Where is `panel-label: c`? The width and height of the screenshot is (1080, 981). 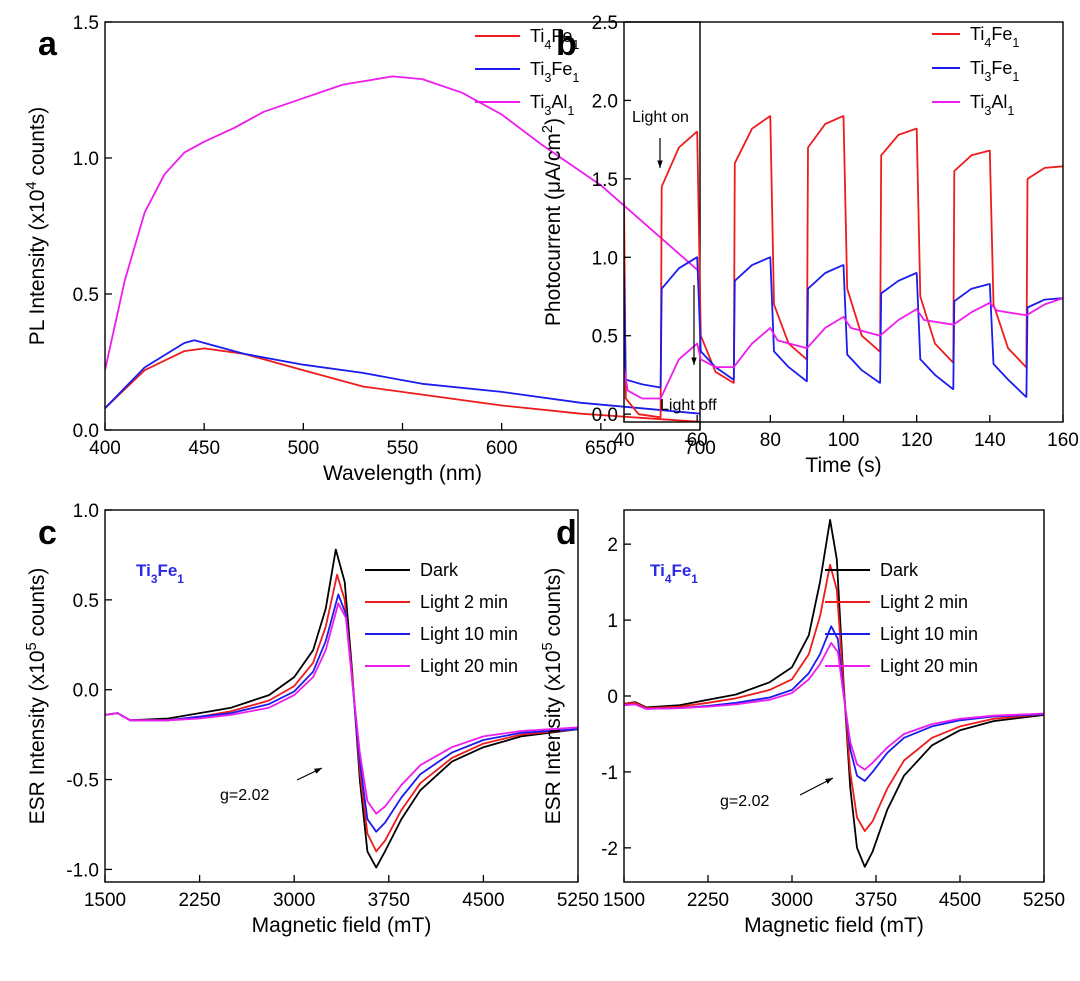 panel-label: c is located at coordinates (47, 533).